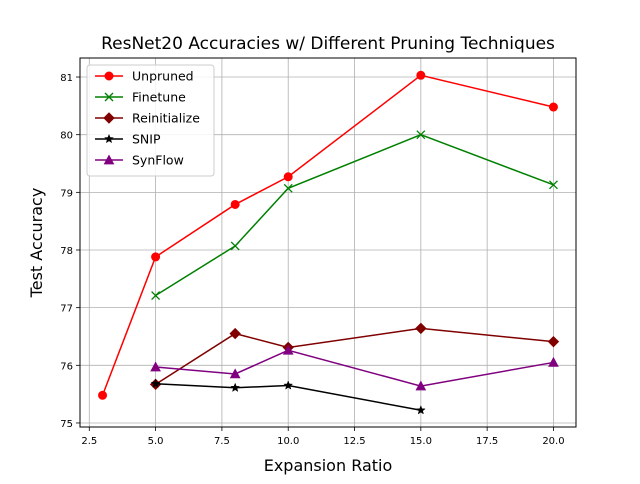  Describe the element at coordinates (66, 309) in the screenshot. I see `y-tick-label: 77` at that location.